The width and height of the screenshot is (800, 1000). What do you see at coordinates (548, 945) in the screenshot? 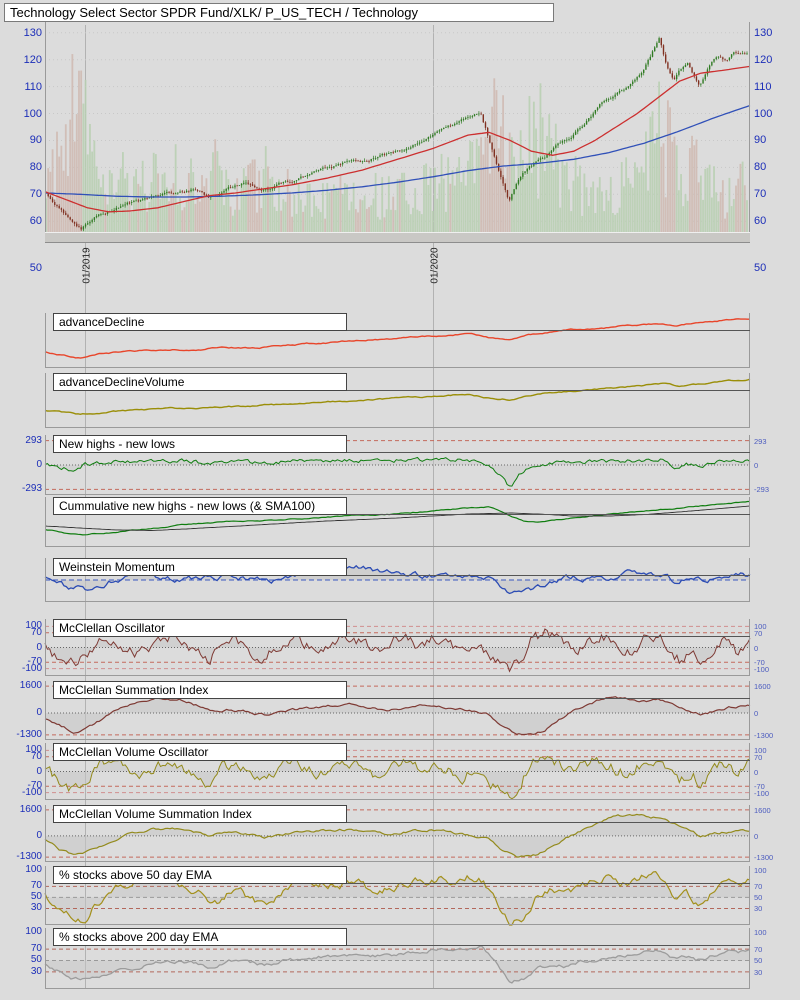
I see `pct-above-200ema-top-border` at bounding box center [548, 945].